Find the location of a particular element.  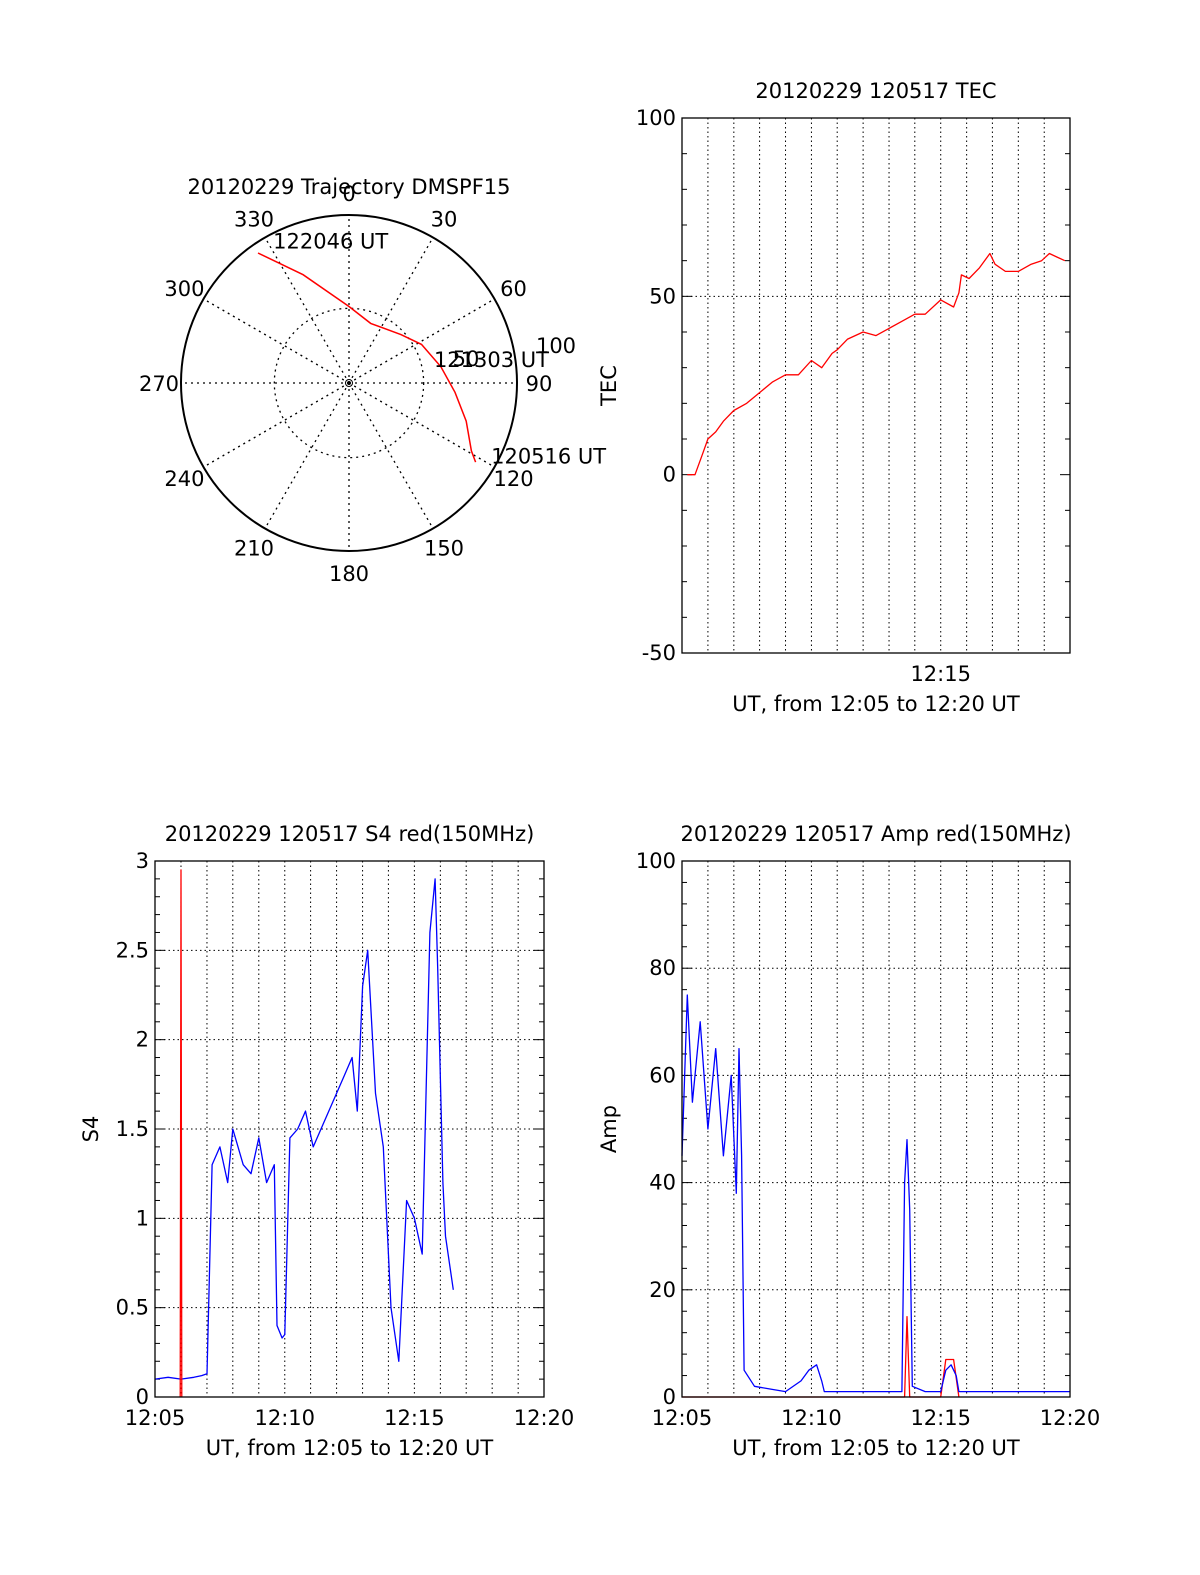

s4-ytick-label-1: 0.5 is located at coordinates (132, 1308).